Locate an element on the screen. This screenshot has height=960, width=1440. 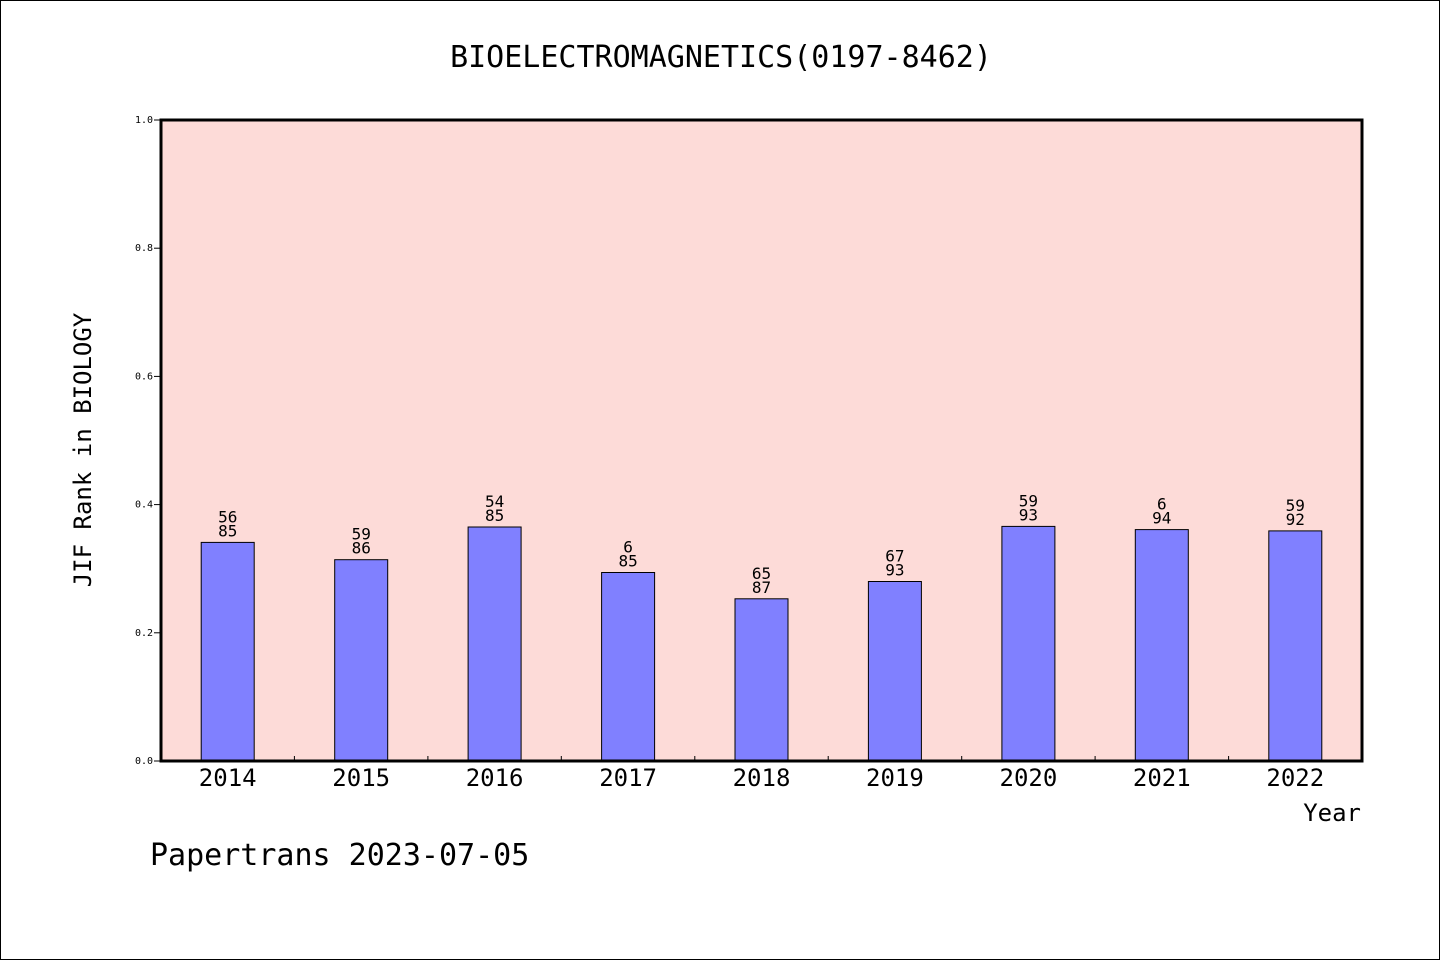
bar-2021 is located at coordinates (1161, 645).